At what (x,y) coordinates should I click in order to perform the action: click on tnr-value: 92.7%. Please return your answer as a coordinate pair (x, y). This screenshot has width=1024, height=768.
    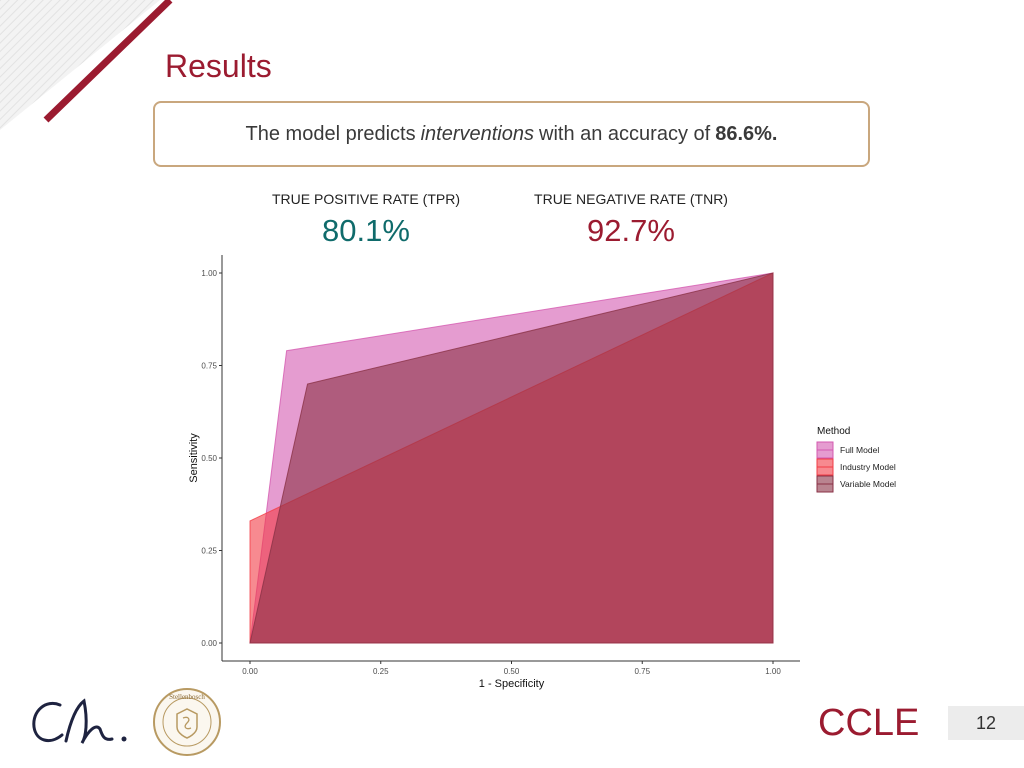
    Looking at the image, I should click on (631, 230).